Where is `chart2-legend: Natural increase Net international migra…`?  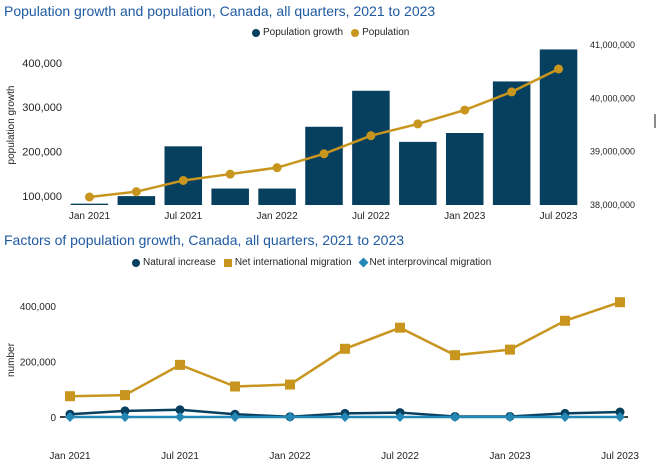 chart2-legend: Natural increase Net international migra… is located at coordinates (315, 262).